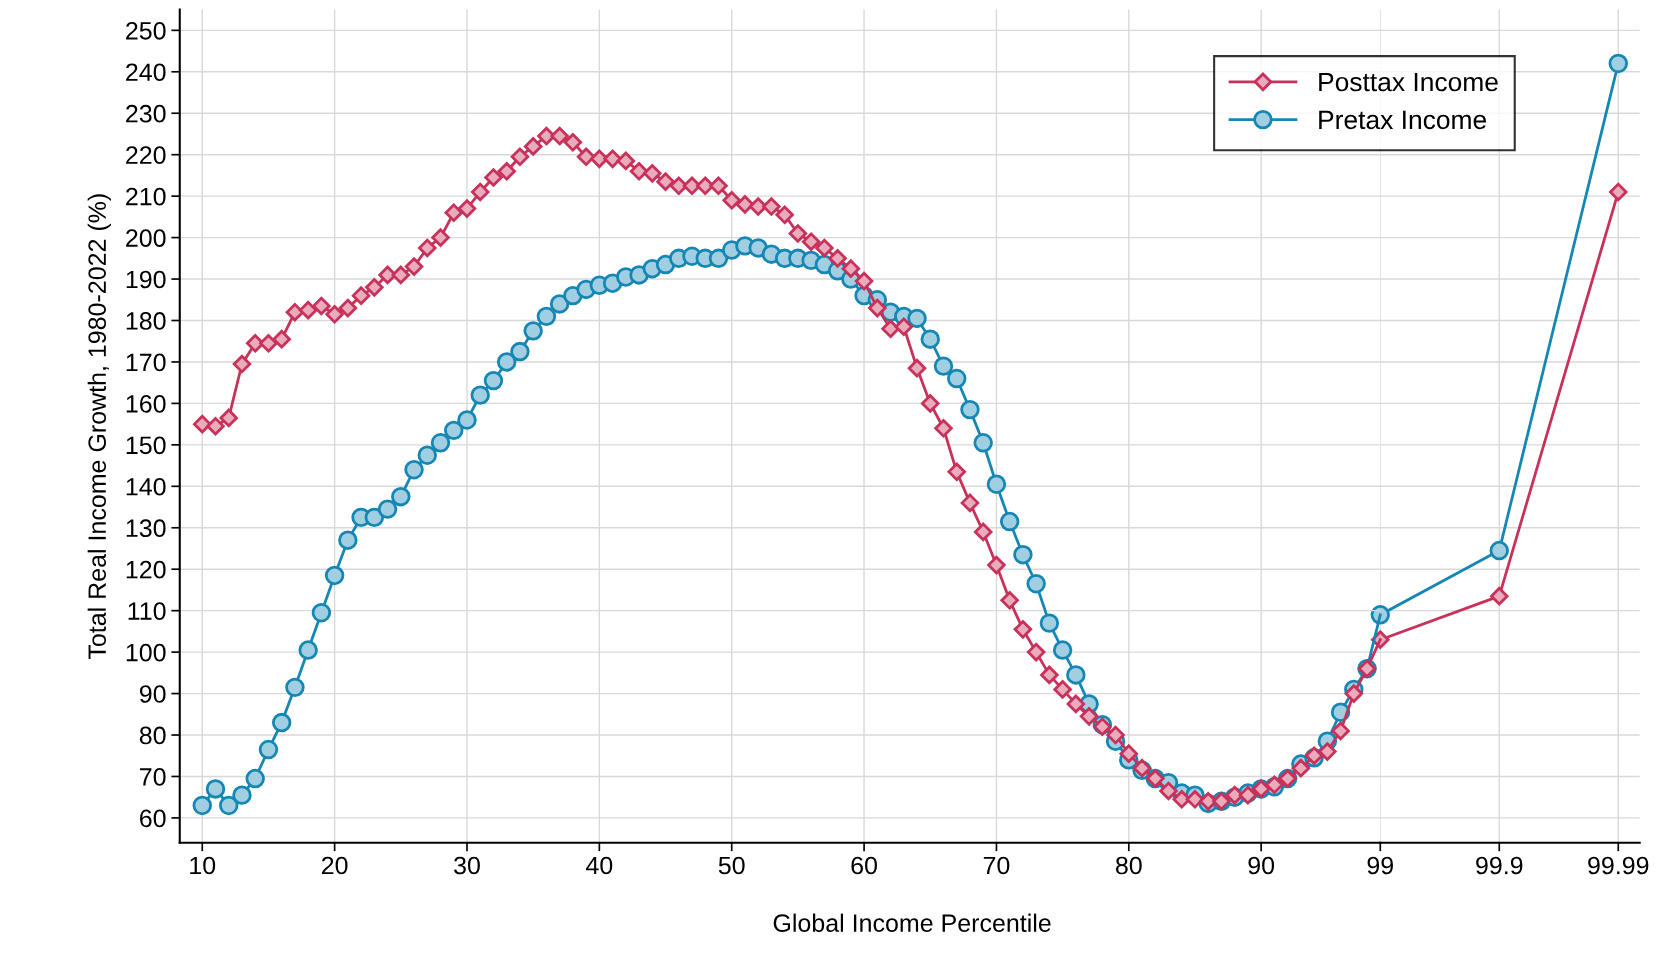  Describe the element at coordinates (146, 238) in the screenshot. I see `y-tick-label: 200` at that location.